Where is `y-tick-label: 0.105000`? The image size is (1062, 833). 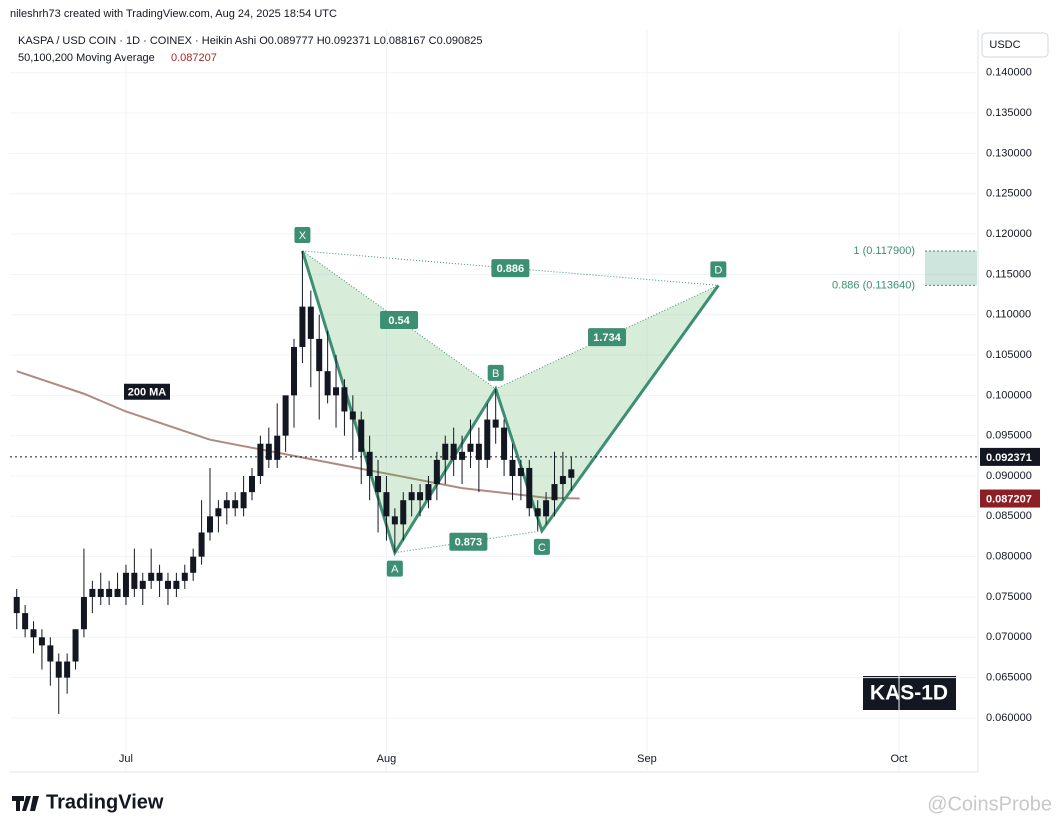
y-tick-label: 0.105000 is located at coordinates (1009, 355).